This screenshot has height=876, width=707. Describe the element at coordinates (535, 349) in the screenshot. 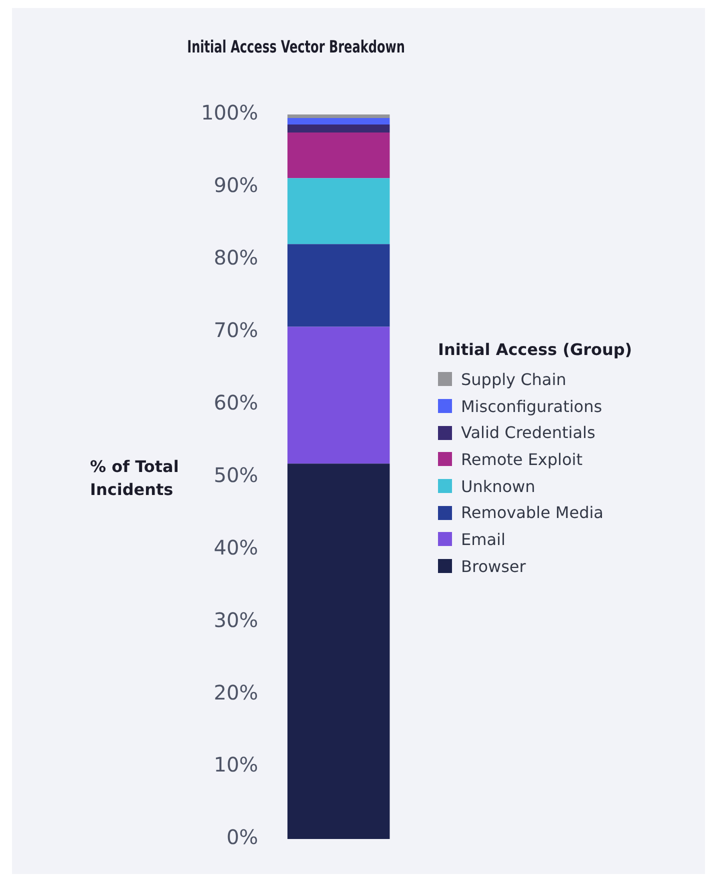

I see `legend-title: Initial Access (Group)` at that location.